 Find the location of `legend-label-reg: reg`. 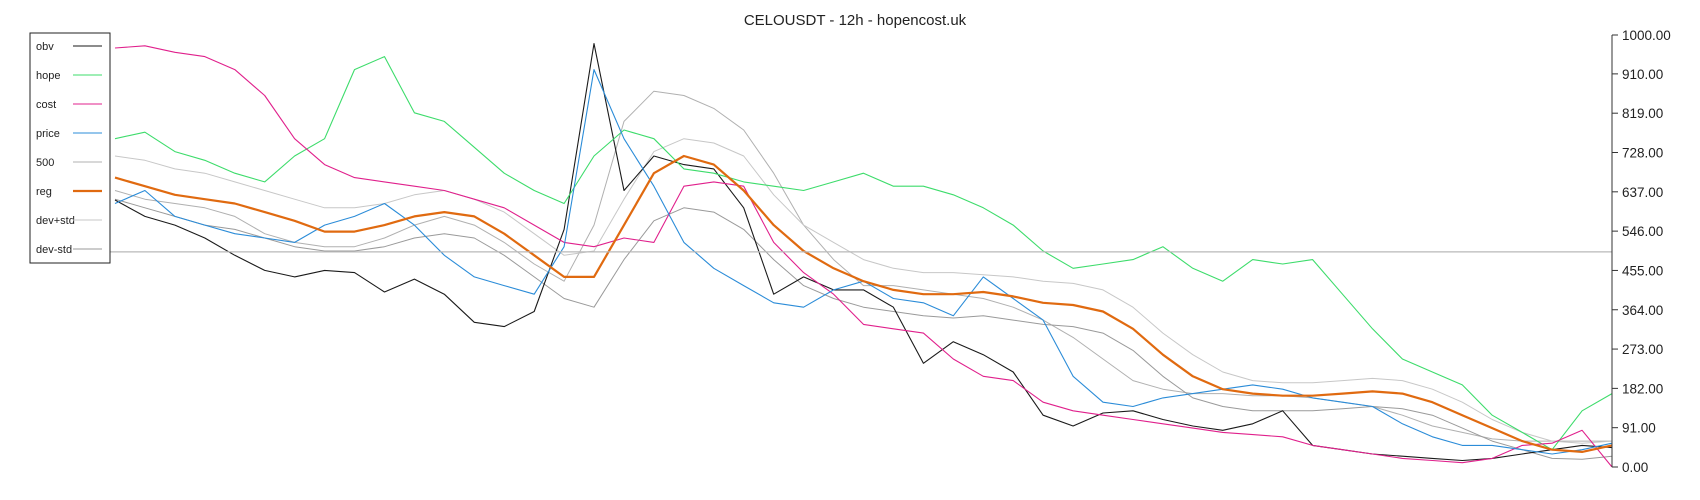

legend-label-reg: reg is located at coordinates (44, 192).